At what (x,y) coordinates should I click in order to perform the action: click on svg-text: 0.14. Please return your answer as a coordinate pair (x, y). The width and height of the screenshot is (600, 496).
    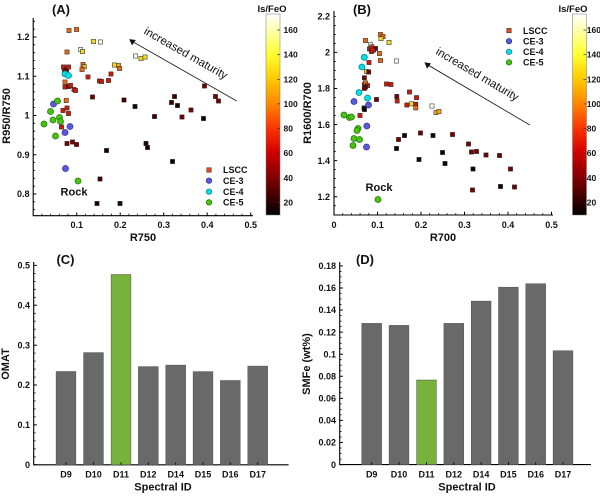
    Looking at the image, I should click on (327, 310).